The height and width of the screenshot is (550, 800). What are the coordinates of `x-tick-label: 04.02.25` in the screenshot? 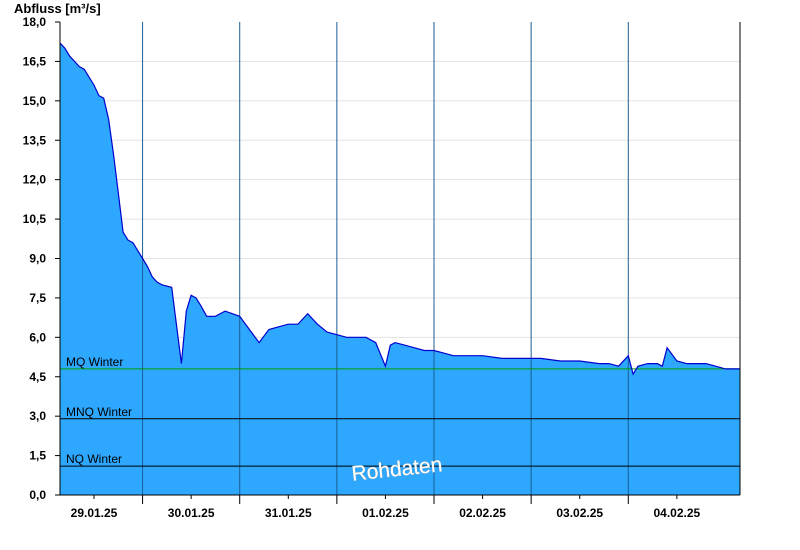 It's located at (676, 513).